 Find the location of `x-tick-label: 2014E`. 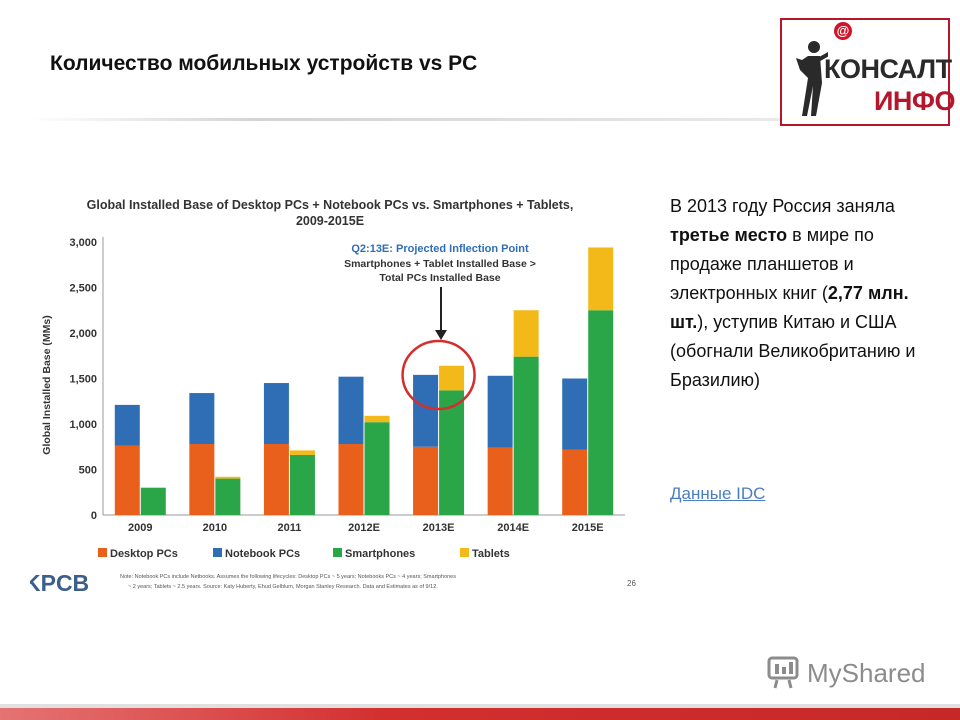

x-tick-label: 2014E is located at coordinates (513, 528).